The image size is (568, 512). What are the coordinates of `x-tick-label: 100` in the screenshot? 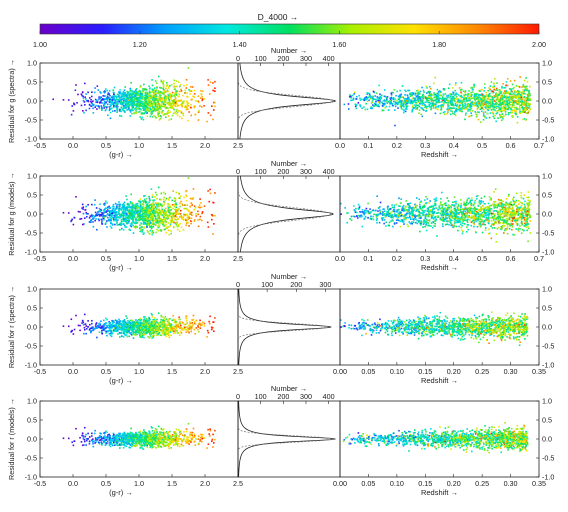 It's located at (261, 58).